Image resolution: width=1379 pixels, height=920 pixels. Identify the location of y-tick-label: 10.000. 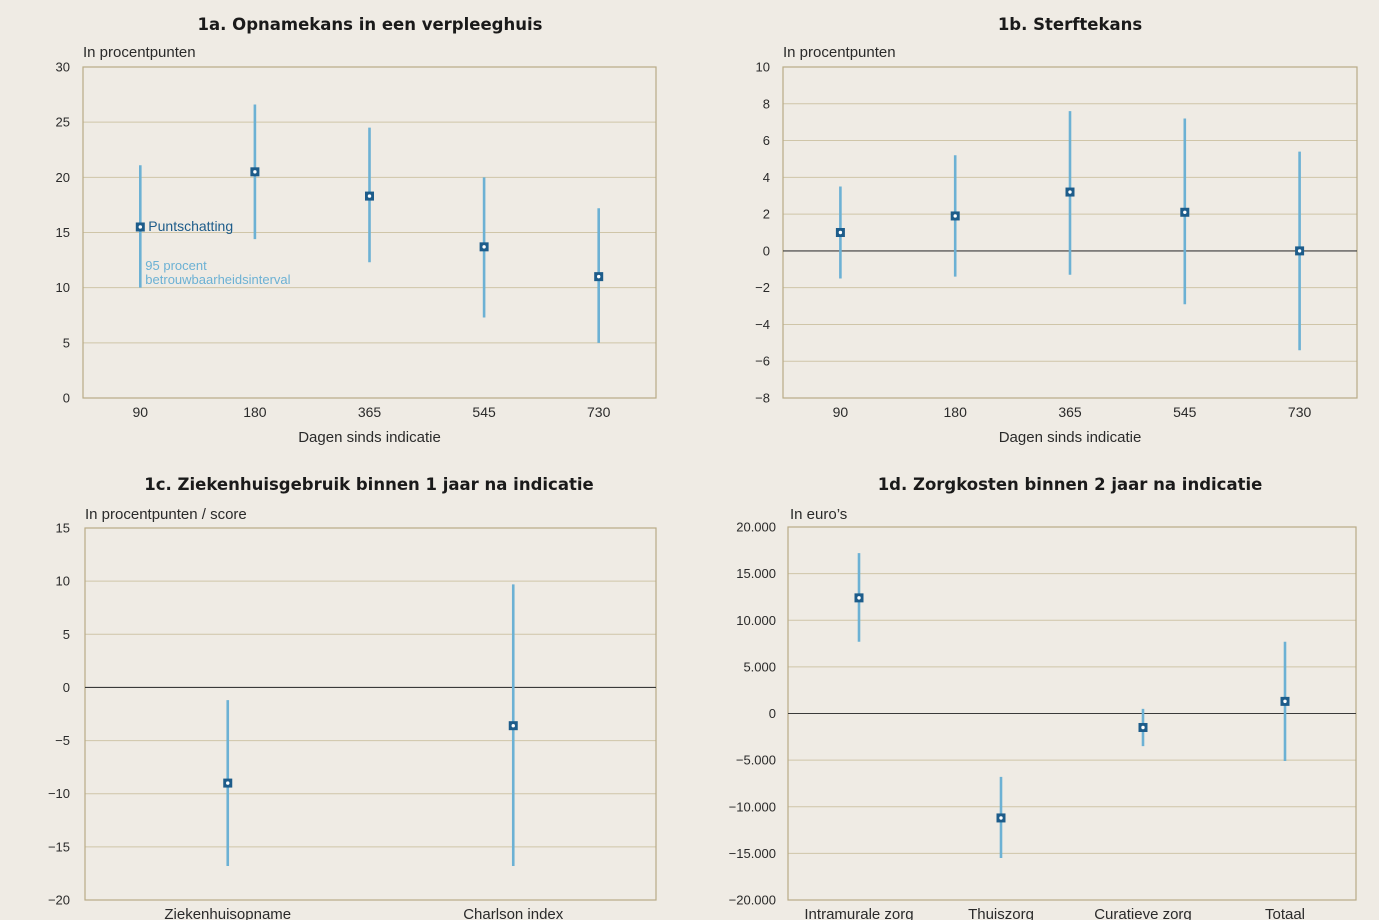
(756, 620).